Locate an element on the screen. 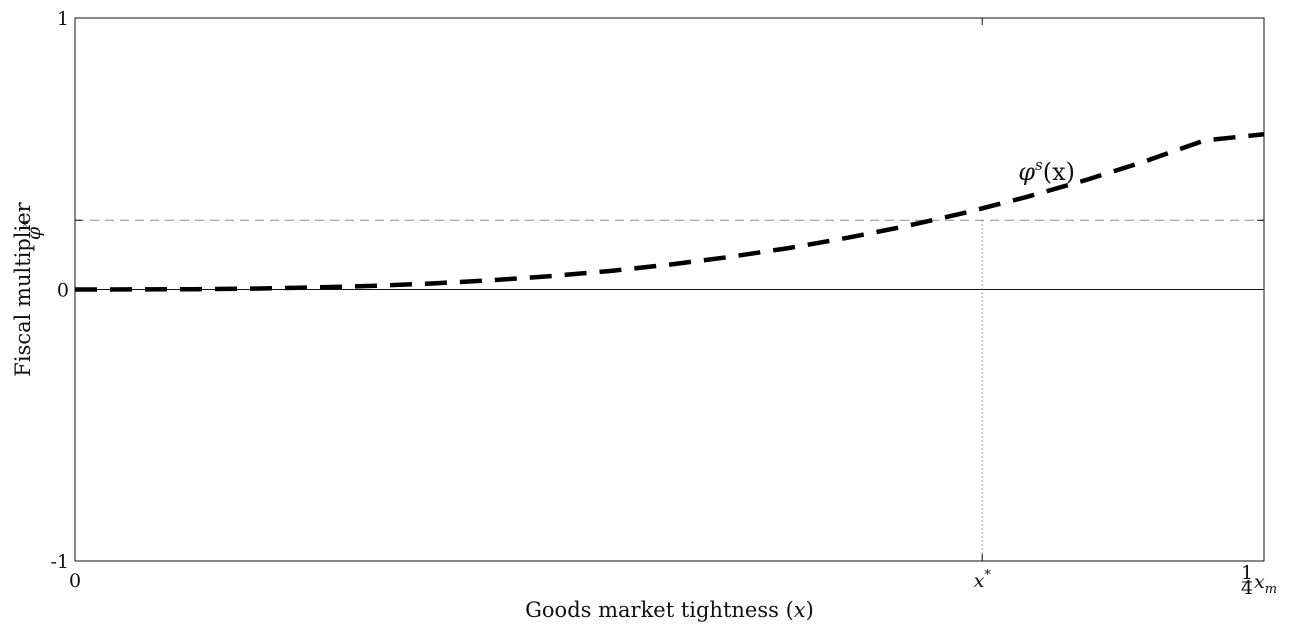 The height and width of the screenshot is (630, 1299). annotation-args: (x) is located at coordinates (1059, 172).